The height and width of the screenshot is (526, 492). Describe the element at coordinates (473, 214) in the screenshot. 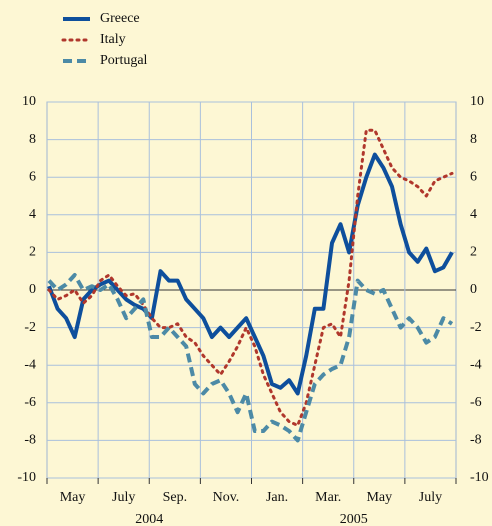

I see `y2-tick-label: 4` at that location.